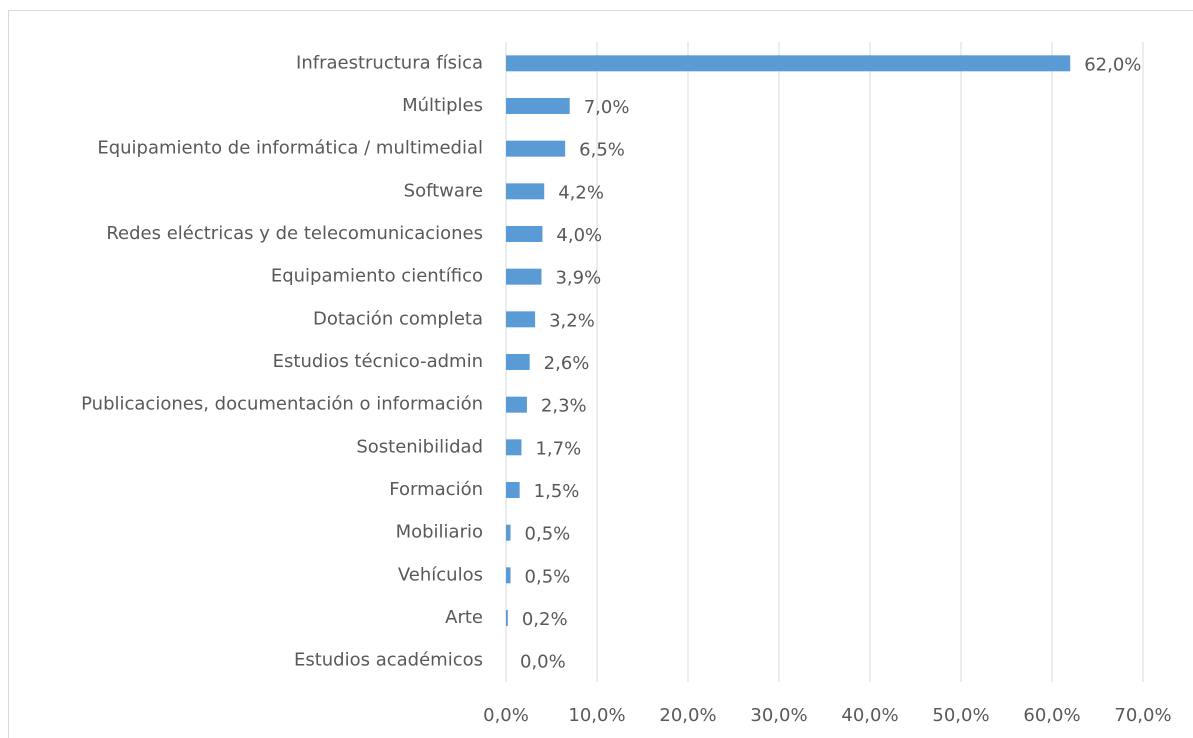  What do you see at coordinates (506, 715) in the screenshot?
I see `x-tick-label: 0,0%` at bounding box center [506, 715].